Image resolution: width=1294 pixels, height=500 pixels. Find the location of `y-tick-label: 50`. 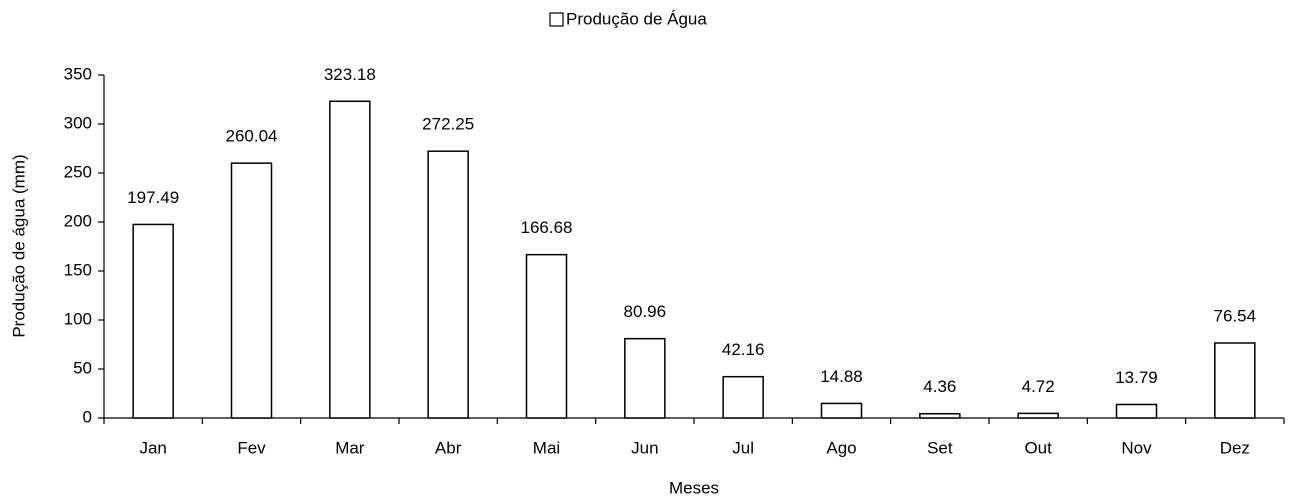

y-tick-label: 50 is located at coordinates (82, 367).